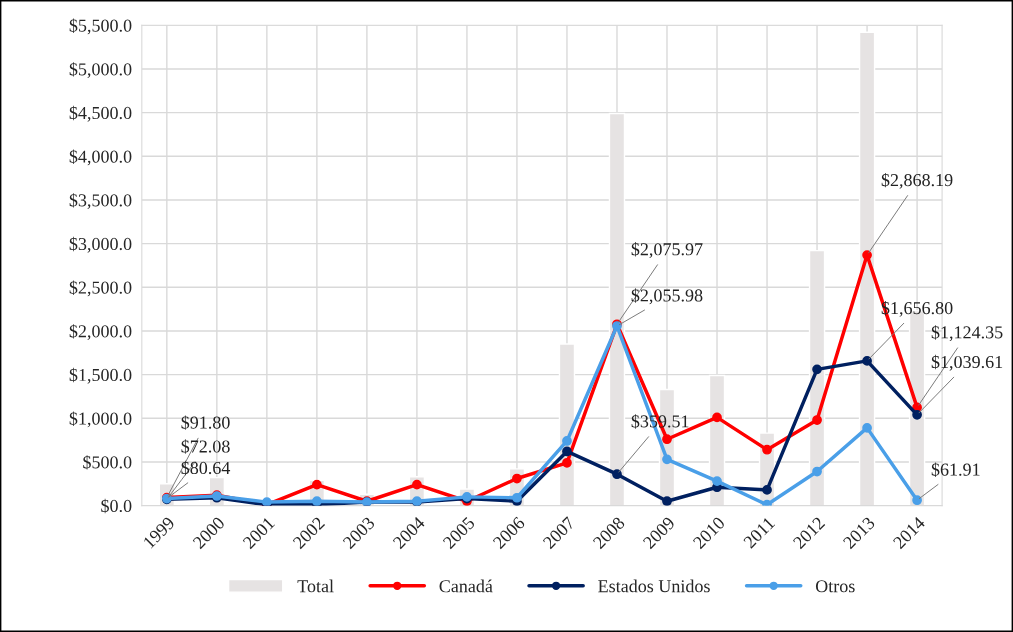 The height and width of the screenshot is (632, 1013). I want to click on y-tick-label: $4,500.0, so click(100, 113).